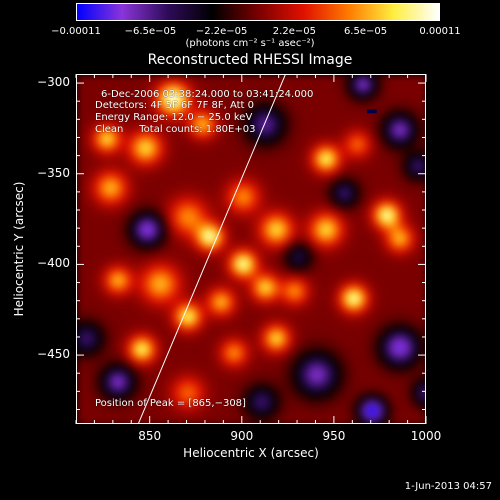 This screenshot has width=500, height=500. Describe the element at coordinates (150, 436) in the screenshot. I see `x-tick-label: 850` at that location.